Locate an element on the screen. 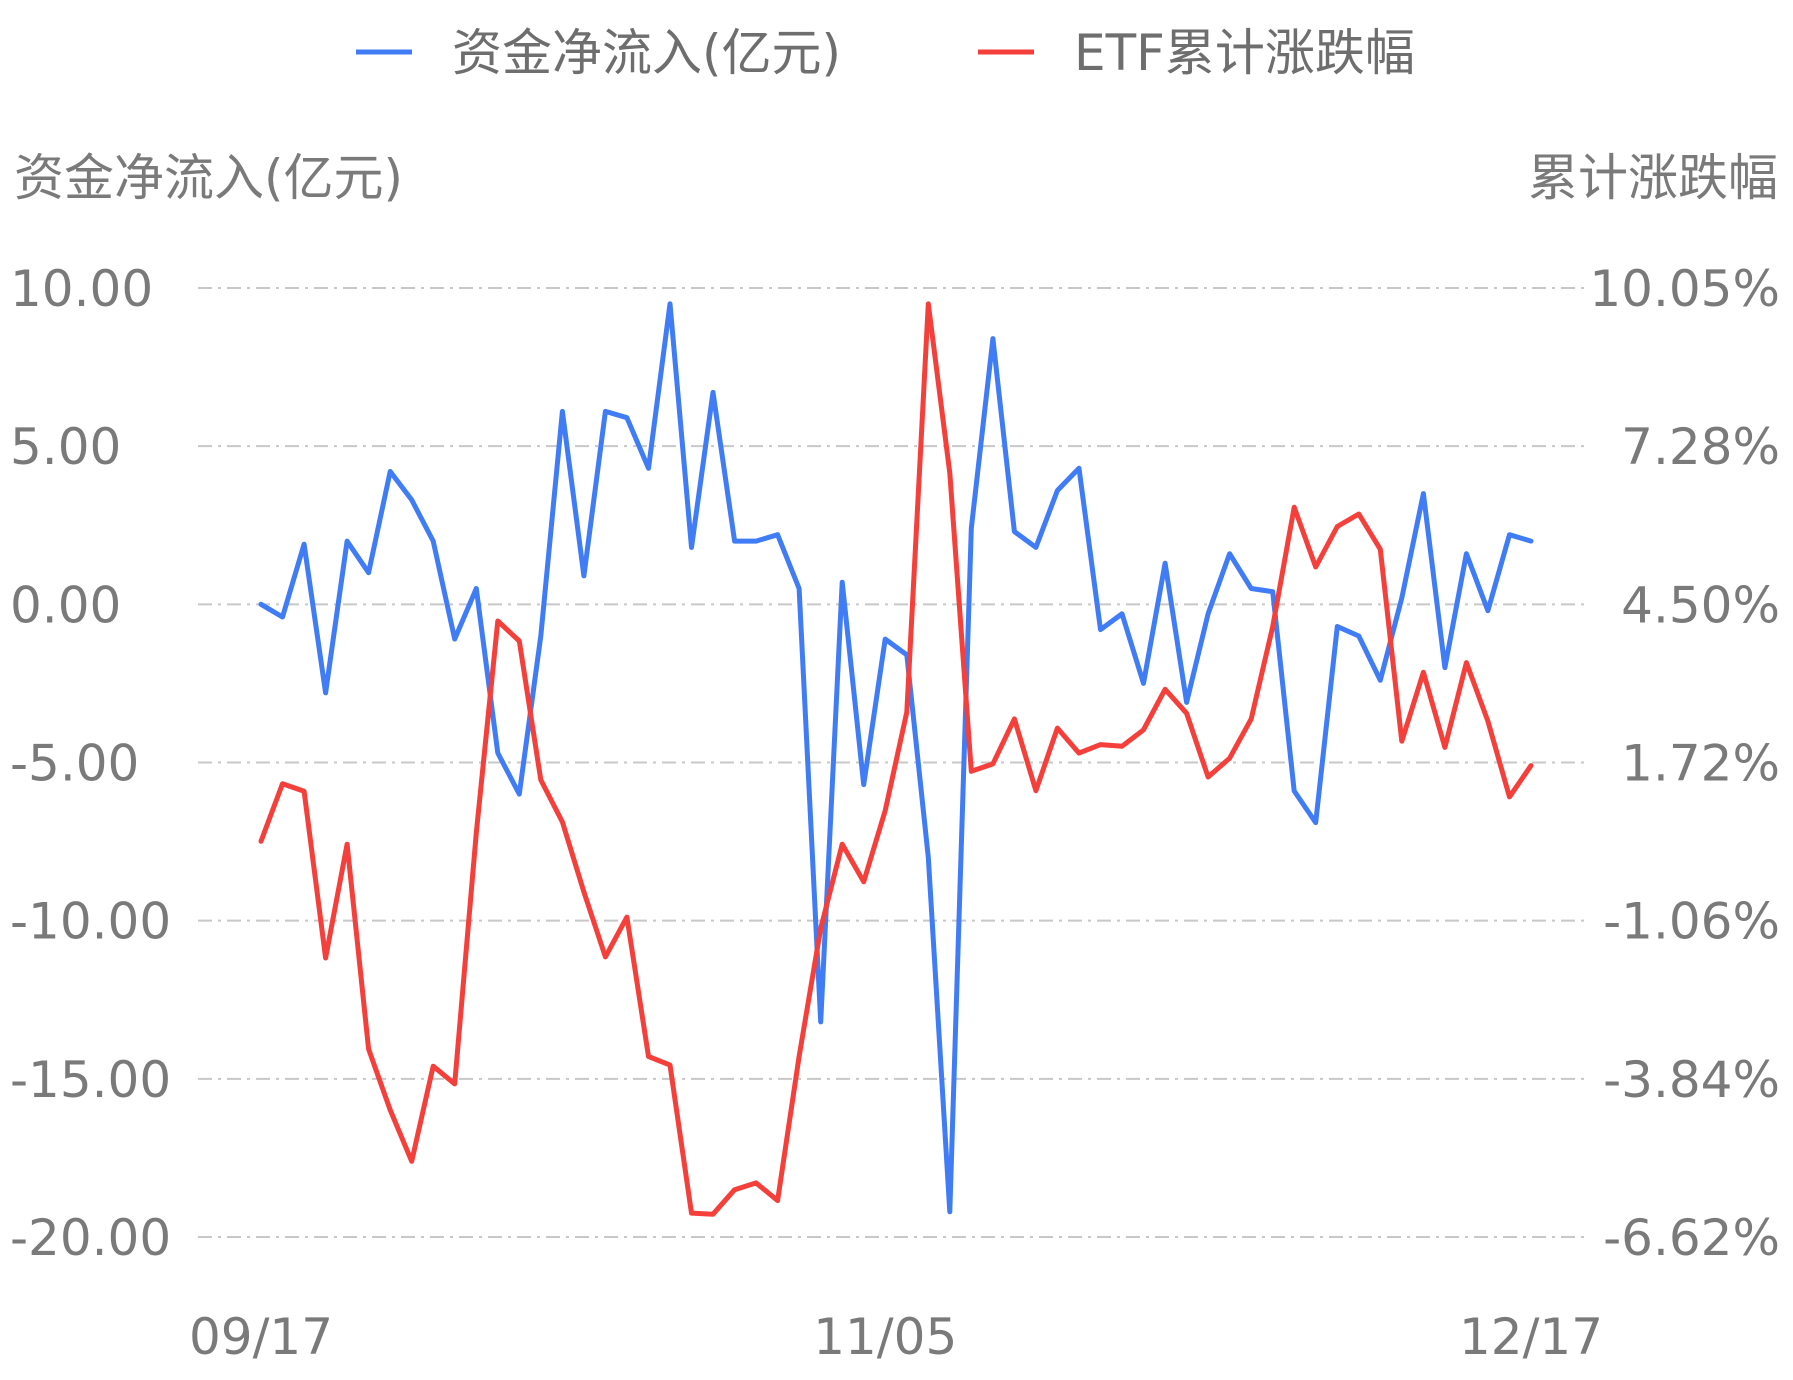  y-right-tick-label: 10.05% is located at coordinates (1684, 289).